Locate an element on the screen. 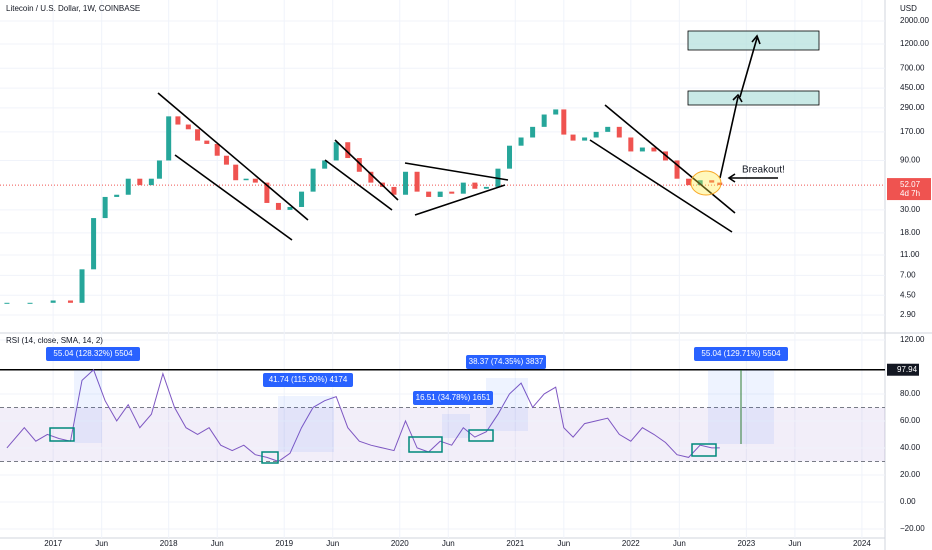 The height and width of the screenshot is (550, 932). measure-label: 38.37 (74.35%) 3837 is located at coordinates (506, 361).